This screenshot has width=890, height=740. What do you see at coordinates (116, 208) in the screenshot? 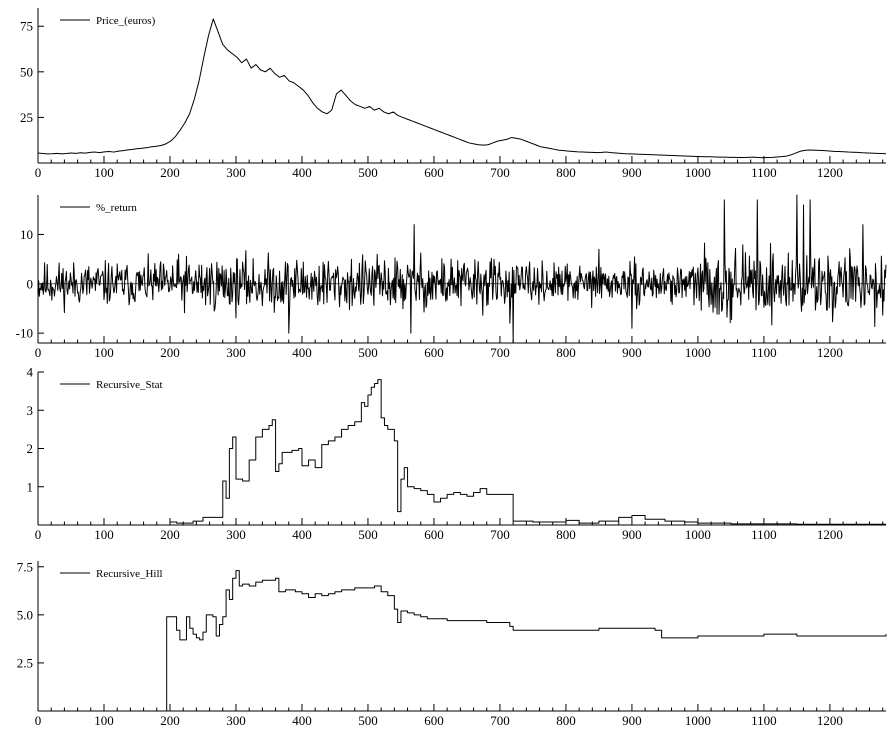
I see `legend-label: %_return` at bounding box center [116, 208].